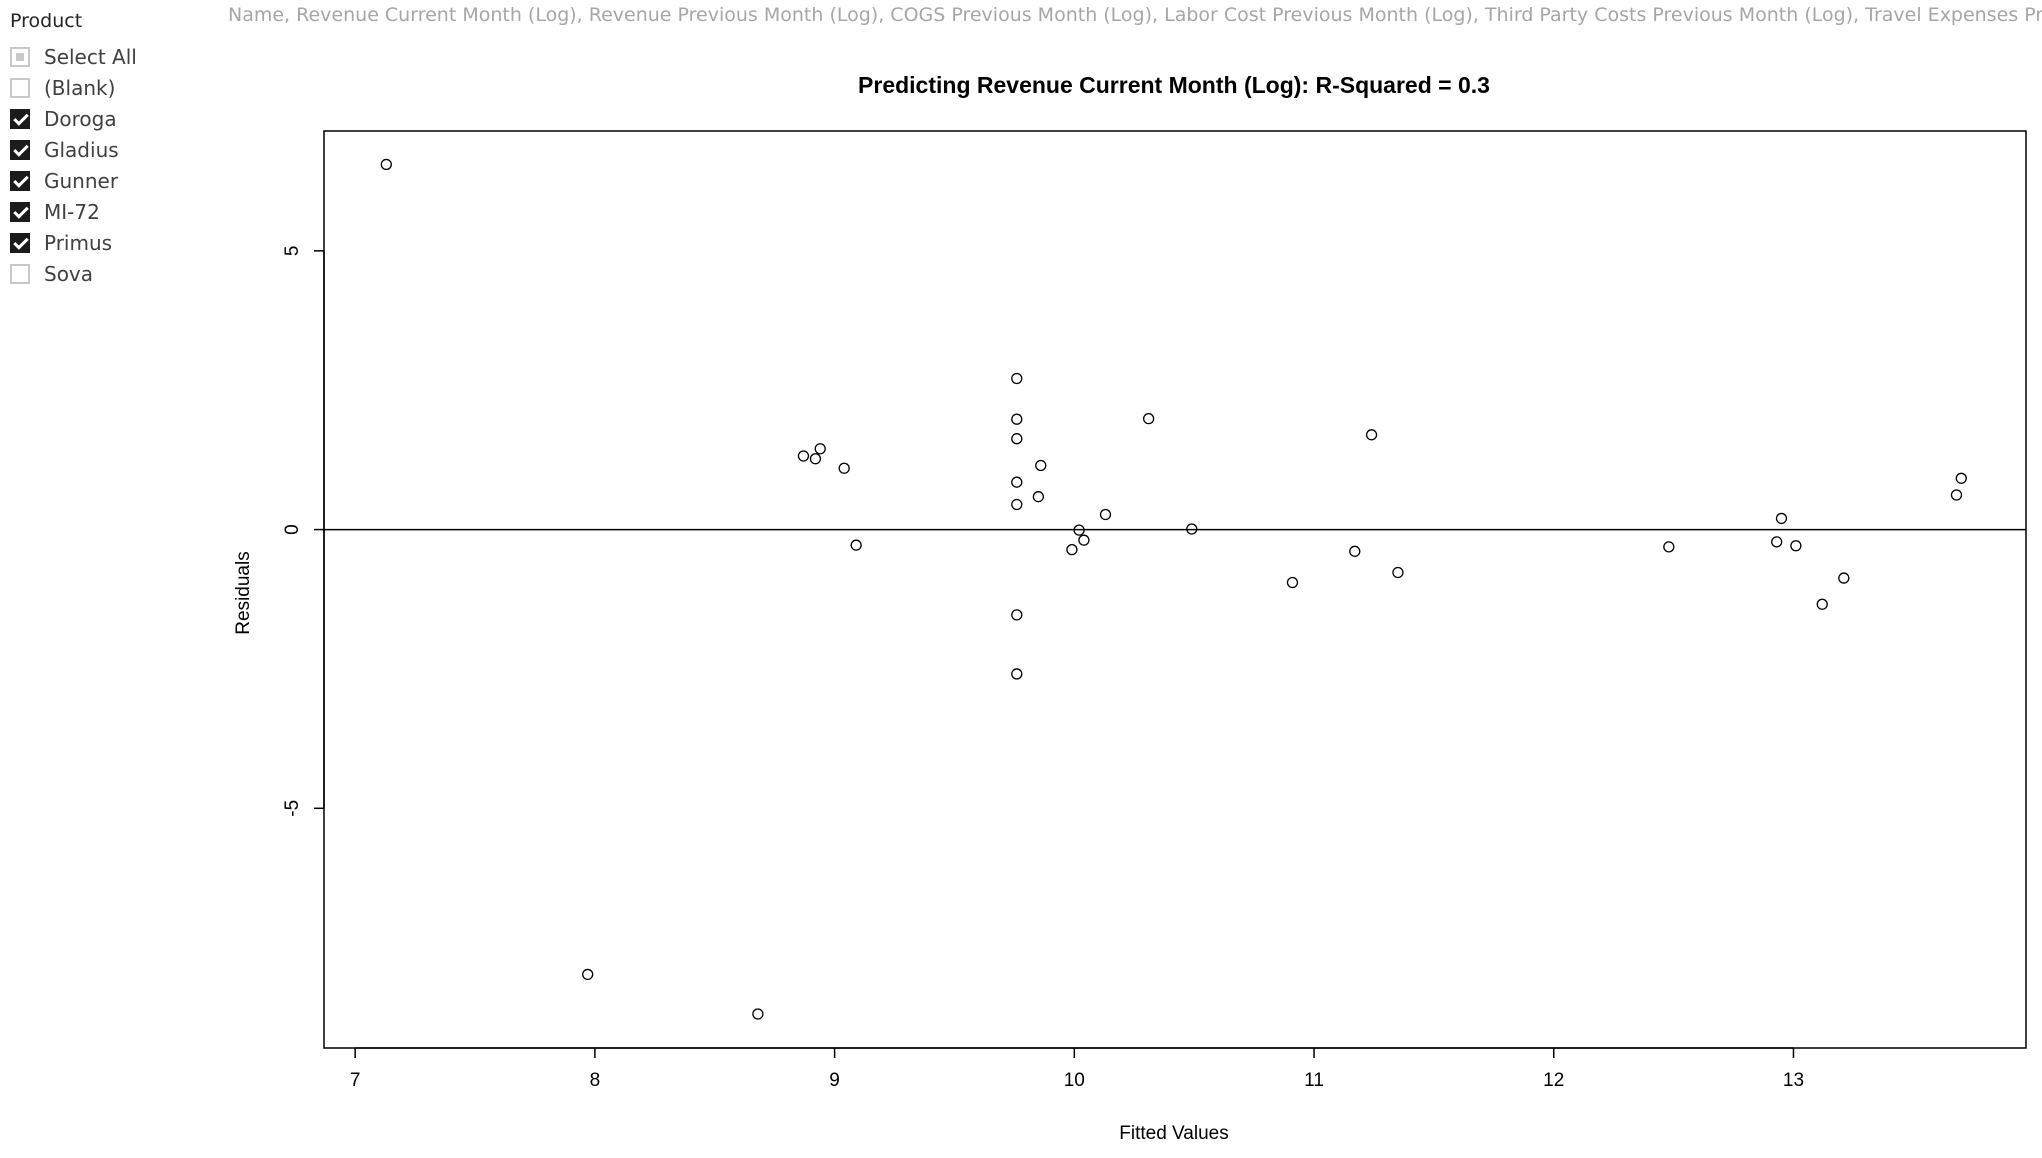  Describe the element at coordinates (69, 274) in the screenshot. I see `slicer-item-label: Sova` at that location.